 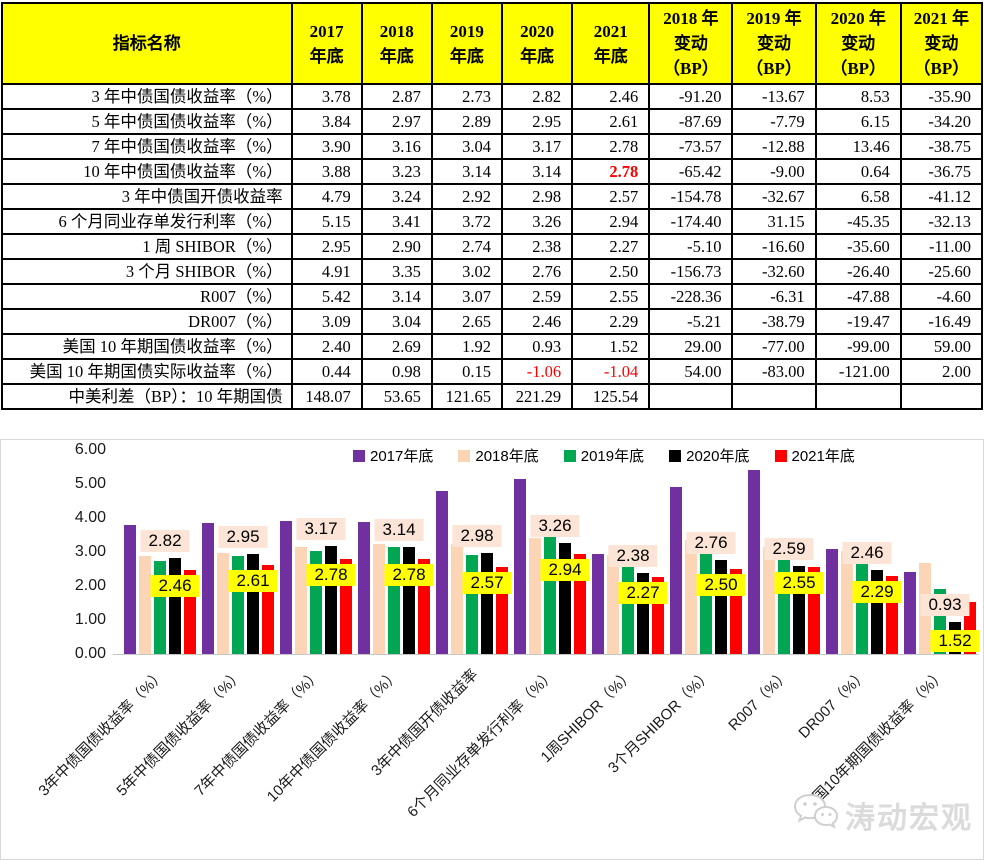 What do you see at coordinates (90, 619) in the screenshot?
I see `y-tick-label: 1.00` at bounding box center [90, 619].